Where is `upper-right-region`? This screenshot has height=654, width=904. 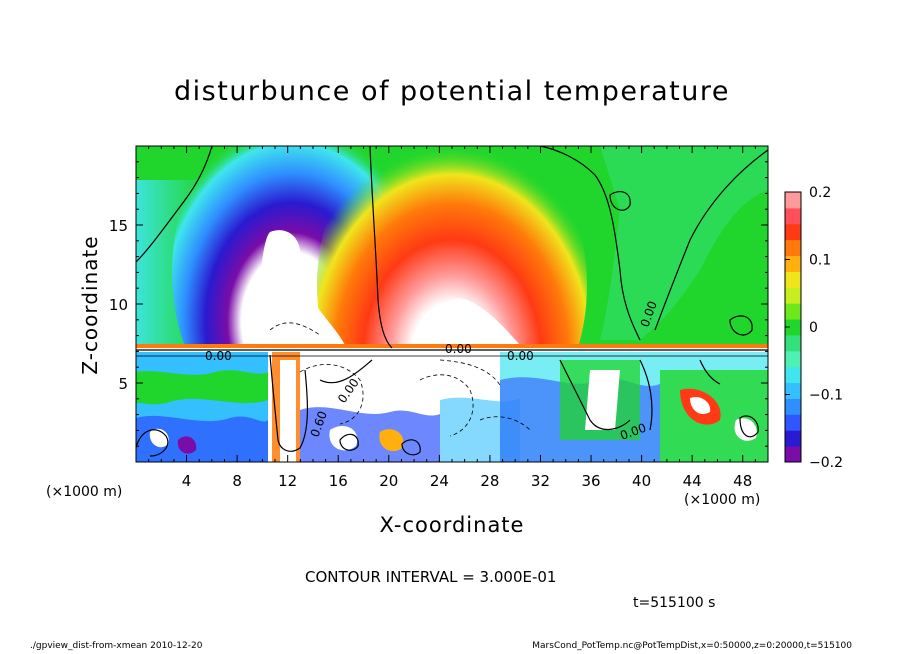
upper-right-region is located at coordinates (684, 243).